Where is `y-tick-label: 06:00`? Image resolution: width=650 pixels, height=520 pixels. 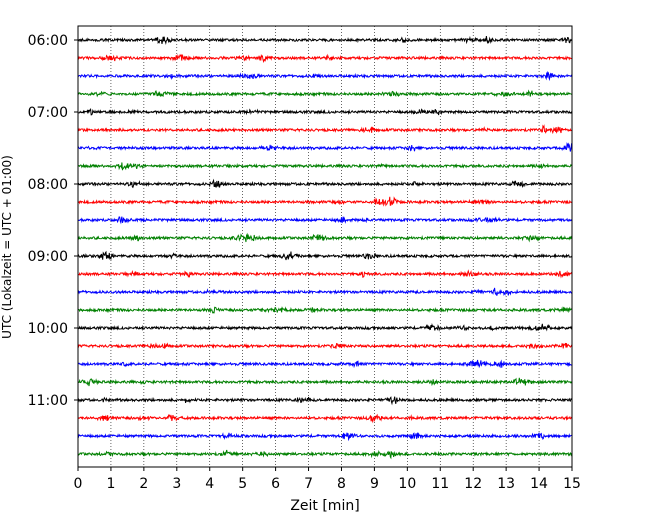
y-tick-label: 06:00 is located at coordinates (48, 41).